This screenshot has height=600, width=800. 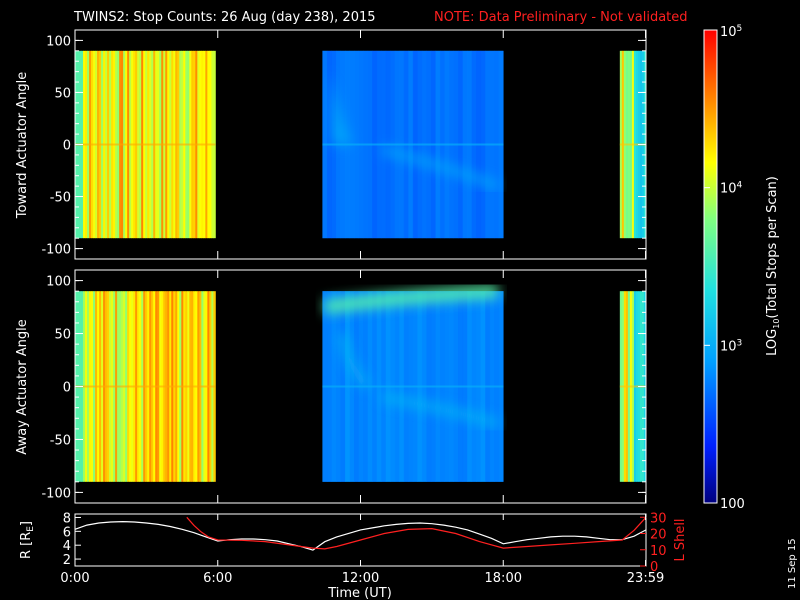 I want to click on x-tick-label: 18:00, so click(x=503, y=578).